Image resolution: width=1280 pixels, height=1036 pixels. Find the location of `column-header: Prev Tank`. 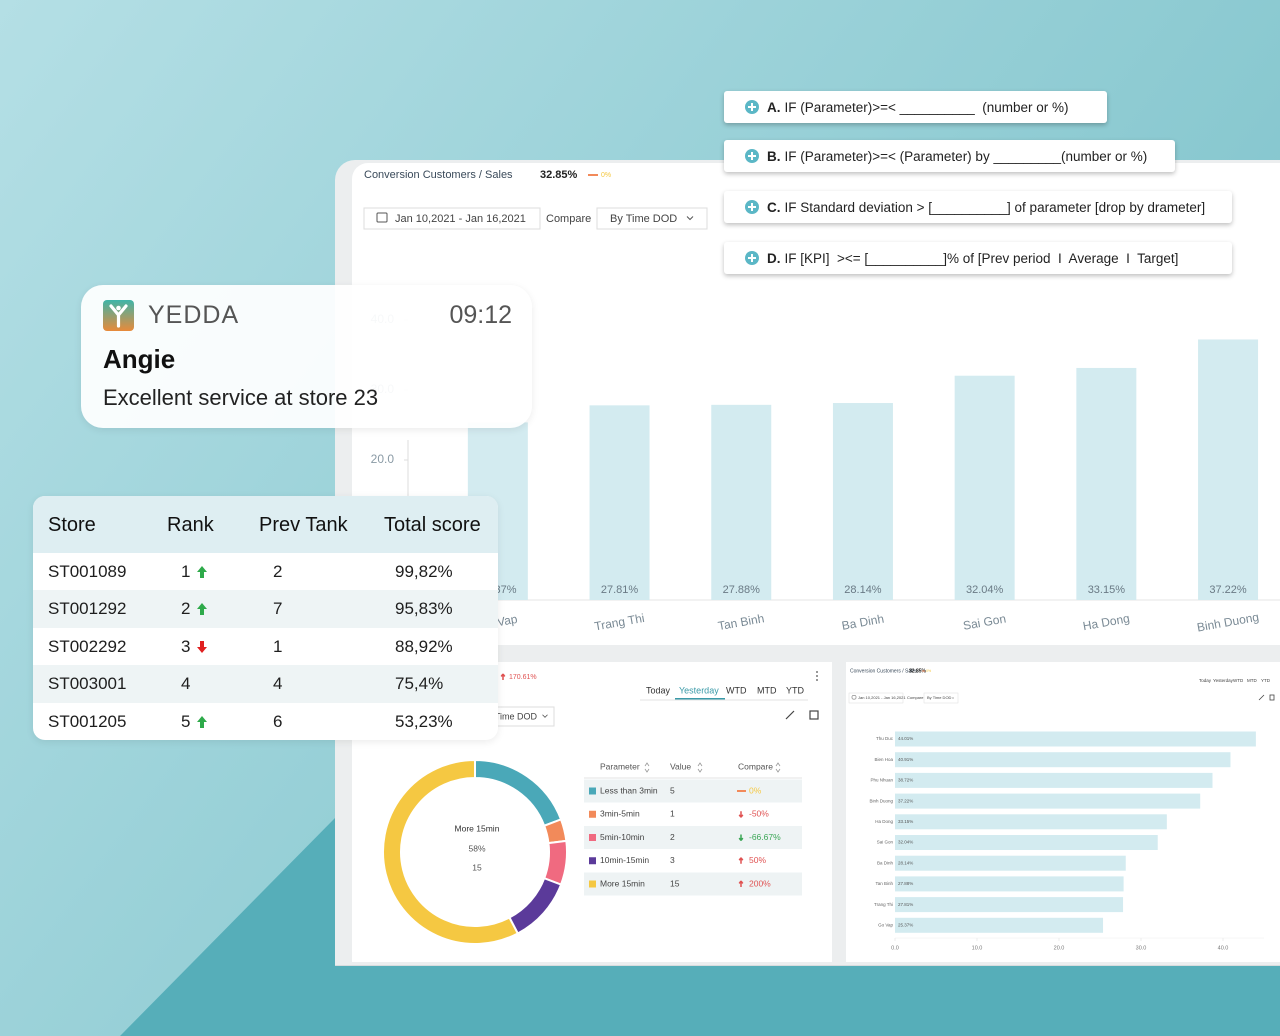

column-header: Prev Tank is located at coordinates (303, 525).